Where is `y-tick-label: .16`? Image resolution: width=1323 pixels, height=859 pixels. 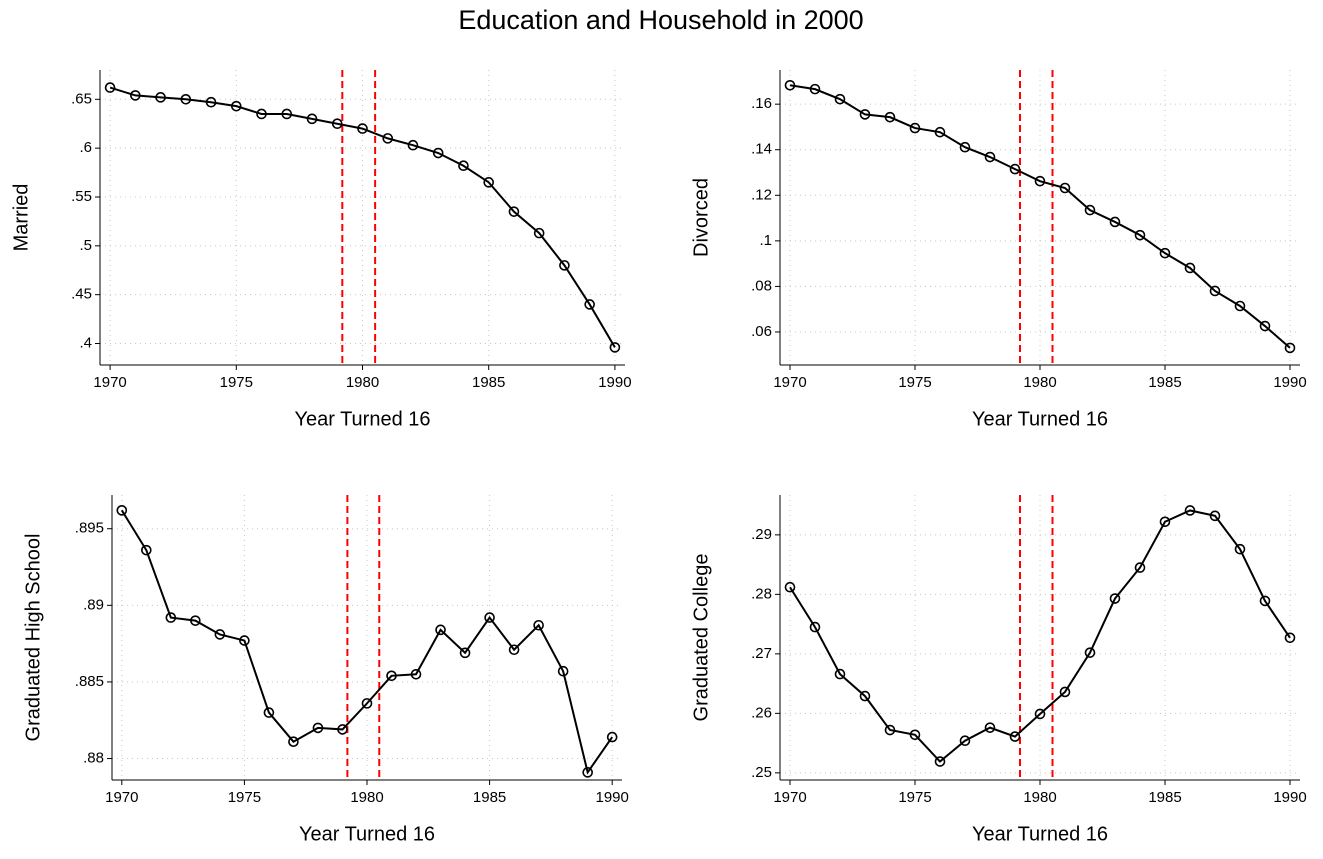
y-tick-label: .16 is located at coordinates (761, 103).